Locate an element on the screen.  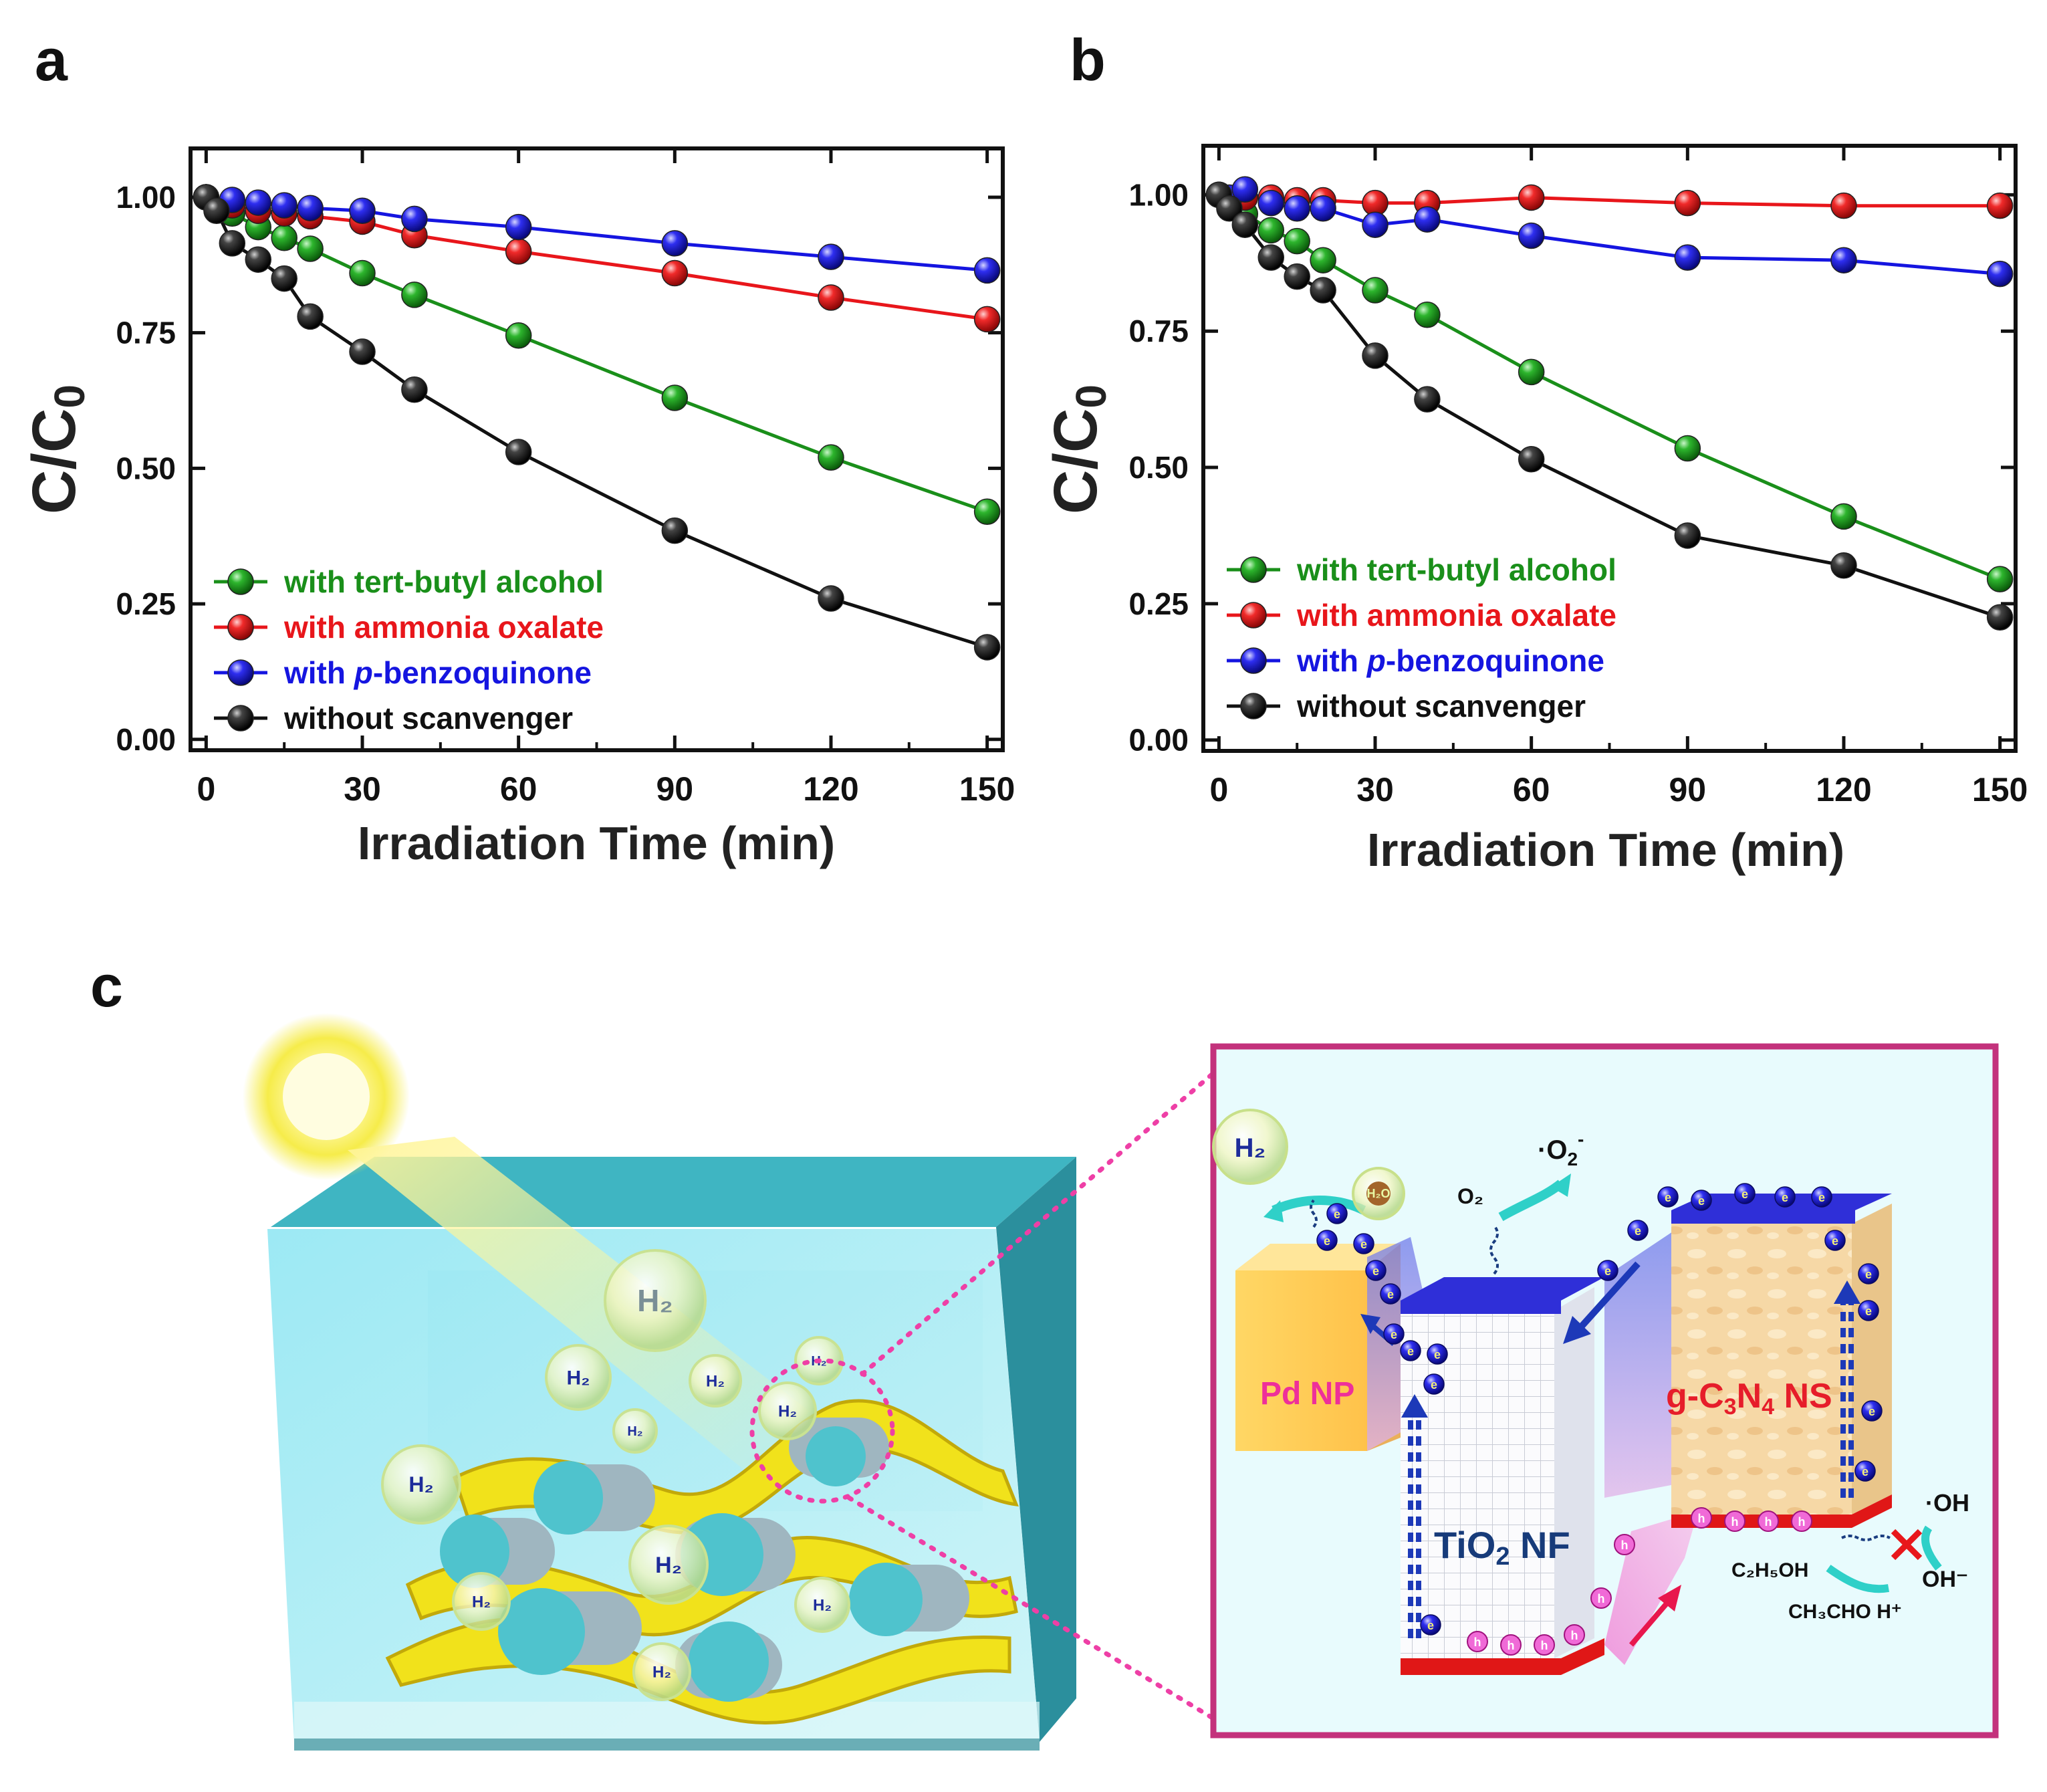
chart-b-xtick-label: 60 is located at coordinates (1531, 789).